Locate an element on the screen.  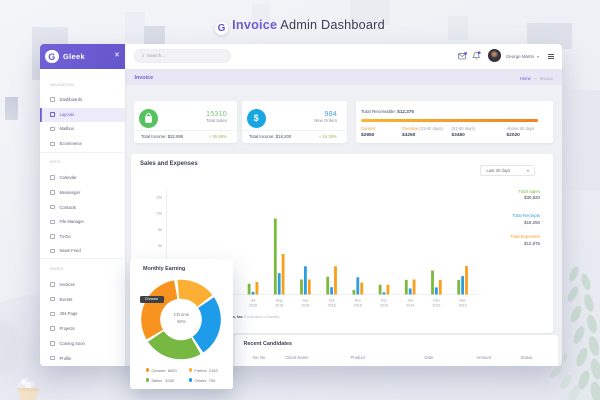
svg-text: 10k is located at coordinates (159, 213).